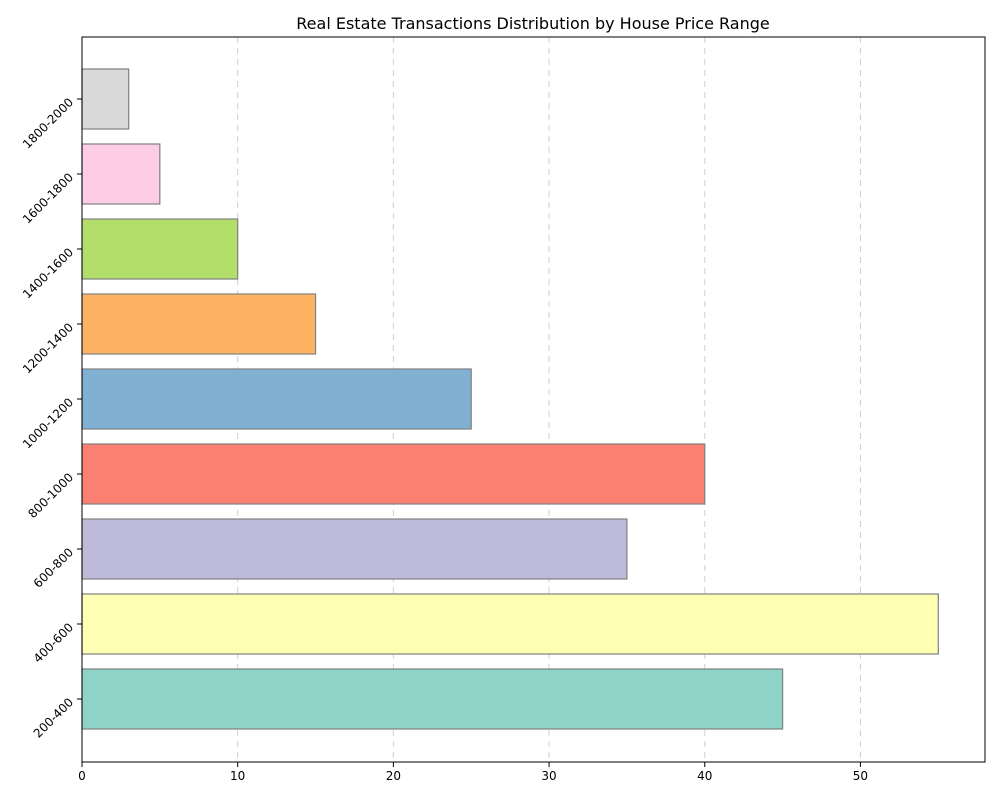  What do you see at coordinates (48, 123) in the screenshot?
I see `y-tick-label: 1800-2000` at bounding box center [48, 123].